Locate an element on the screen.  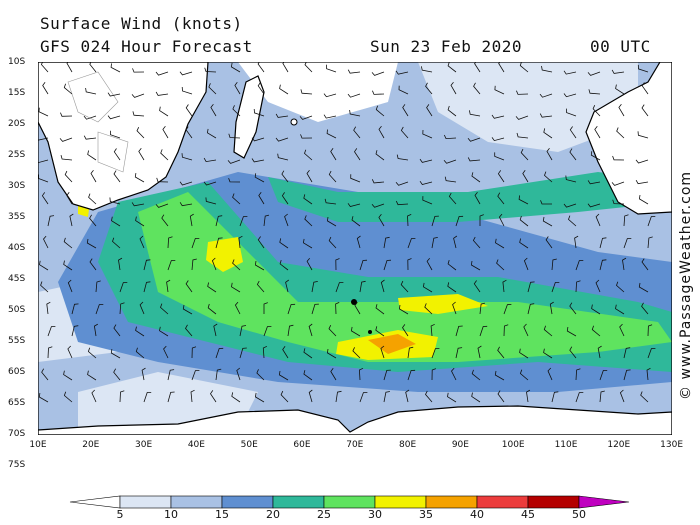
longitude-label: 90E is located at coordinates (460, 445).